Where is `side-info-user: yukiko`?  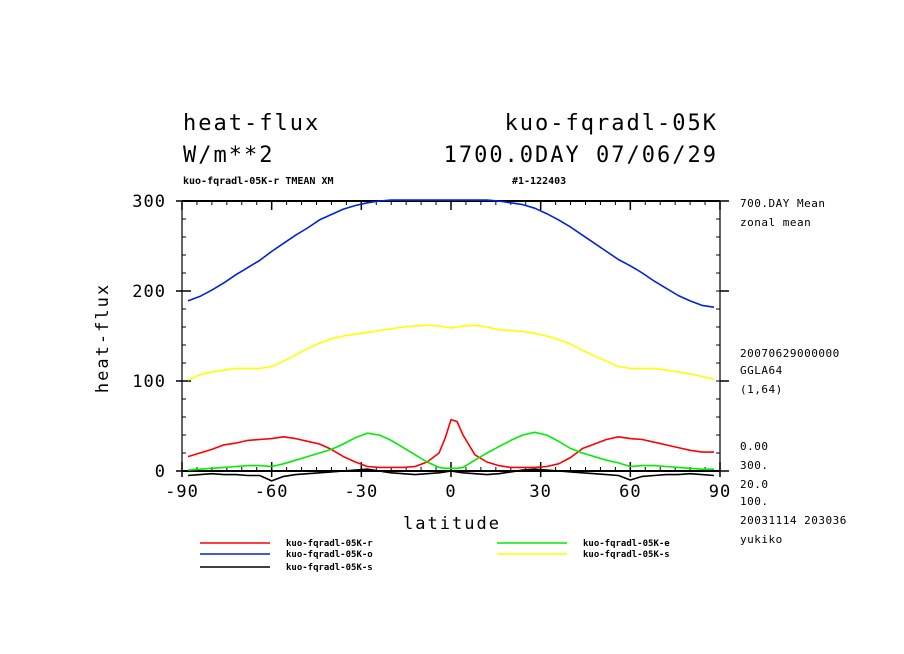 side-info-user: yukiko is located at coordinates (761, 539).